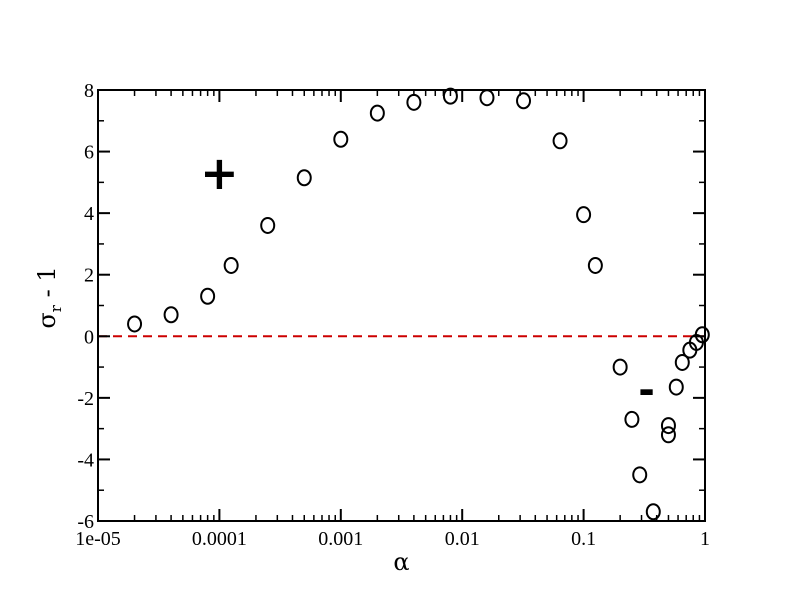  I want to click on x-tick-label: 0.1, so click(583, 539).